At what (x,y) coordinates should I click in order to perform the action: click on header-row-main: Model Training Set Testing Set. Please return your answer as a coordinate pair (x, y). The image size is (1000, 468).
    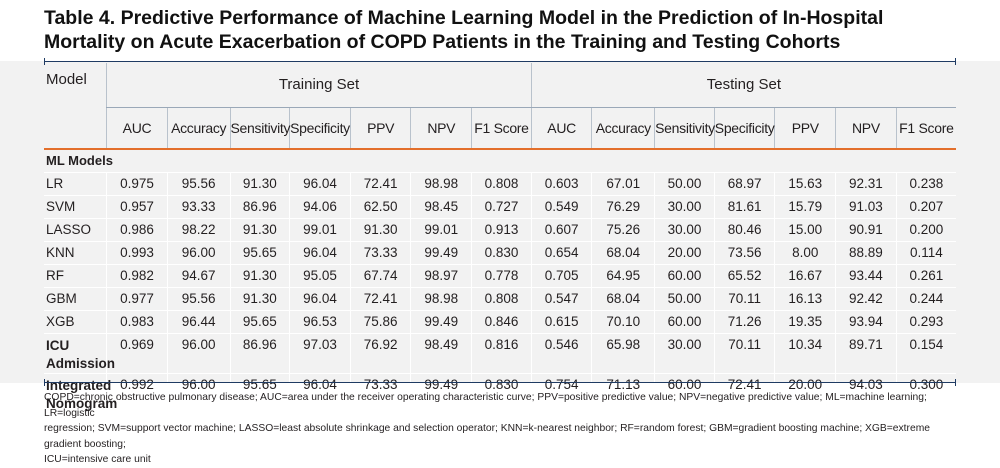
    Looking at the image, I should click on (500, 85).